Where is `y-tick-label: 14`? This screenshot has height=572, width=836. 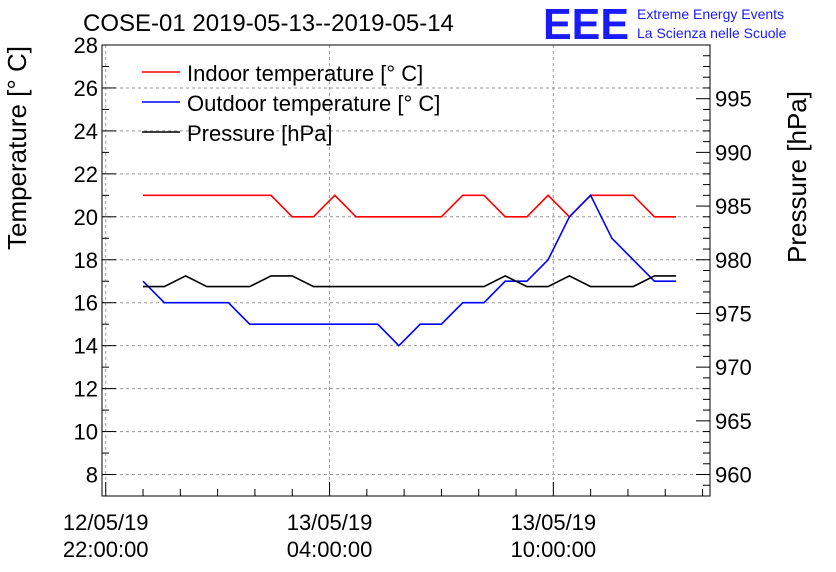 y-tick-label: 14 is located at coordinates (86, 346).